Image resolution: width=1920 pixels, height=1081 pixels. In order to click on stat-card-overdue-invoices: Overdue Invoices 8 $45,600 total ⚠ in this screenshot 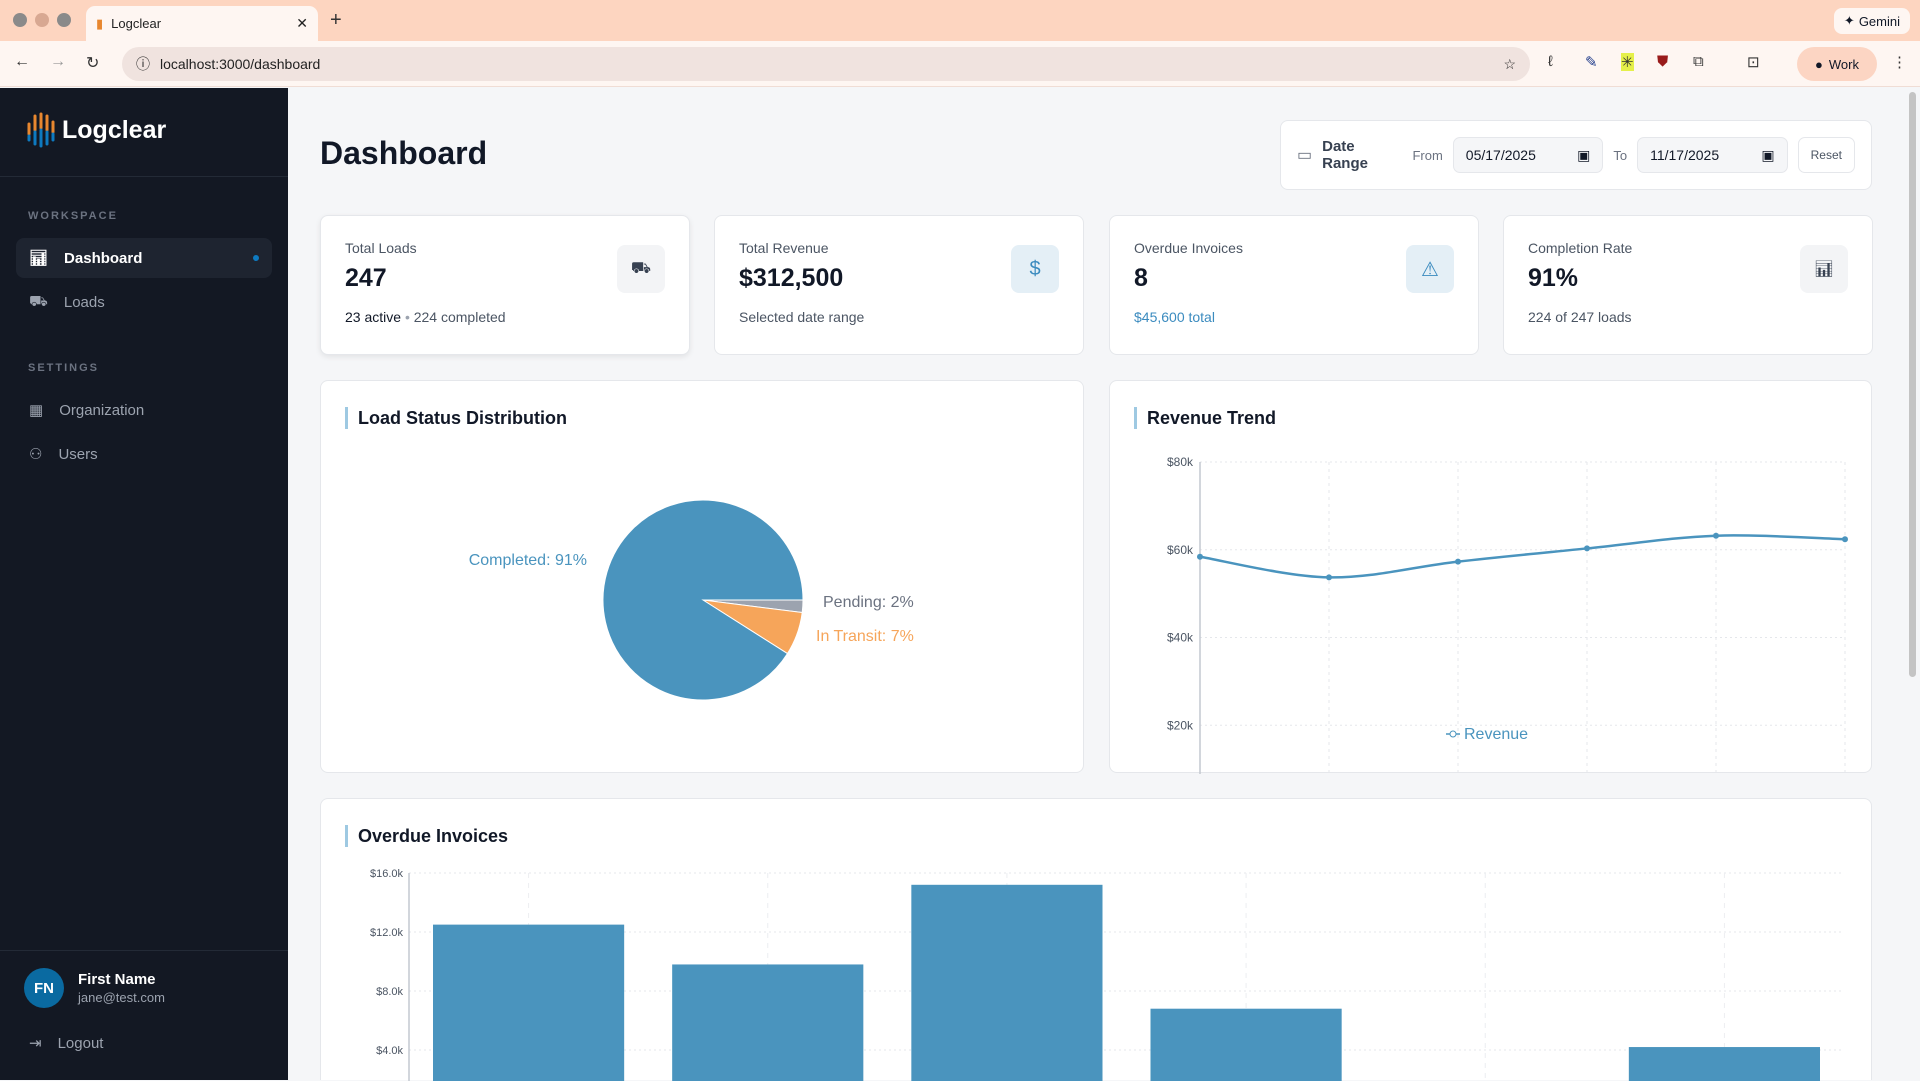, I will do `click(1294, 285)`.